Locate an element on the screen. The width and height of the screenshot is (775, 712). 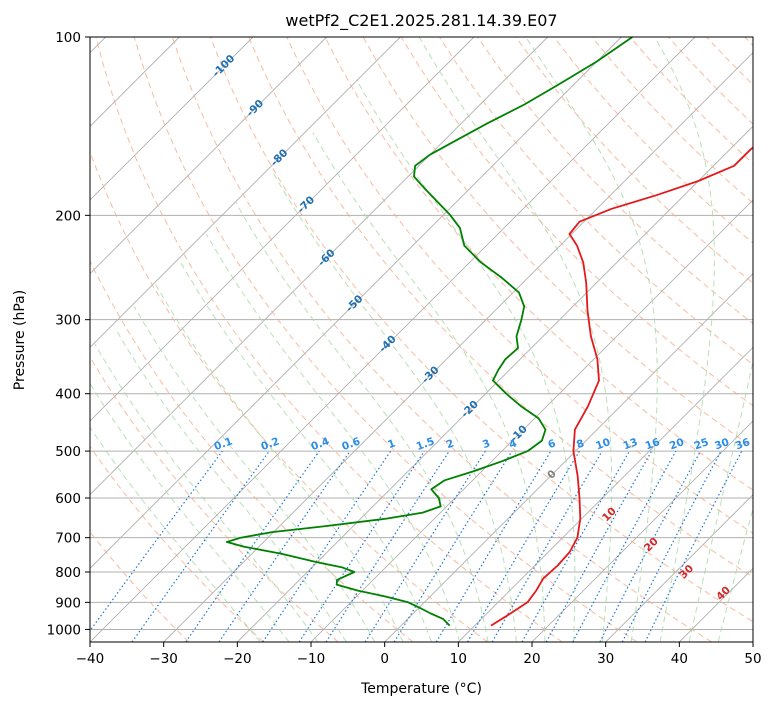
y-tick-label: 1000 is located at coordinates (64, 630).